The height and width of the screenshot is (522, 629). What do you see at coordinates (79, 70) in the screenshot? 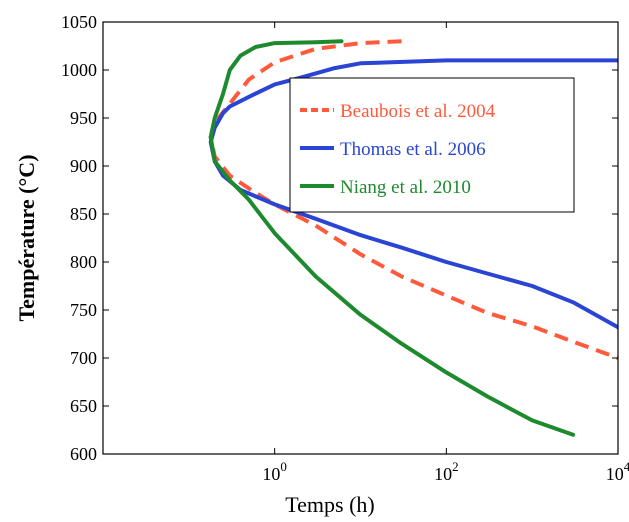
I see `y-tick-label: 1000` at bounding box center [79, 70].